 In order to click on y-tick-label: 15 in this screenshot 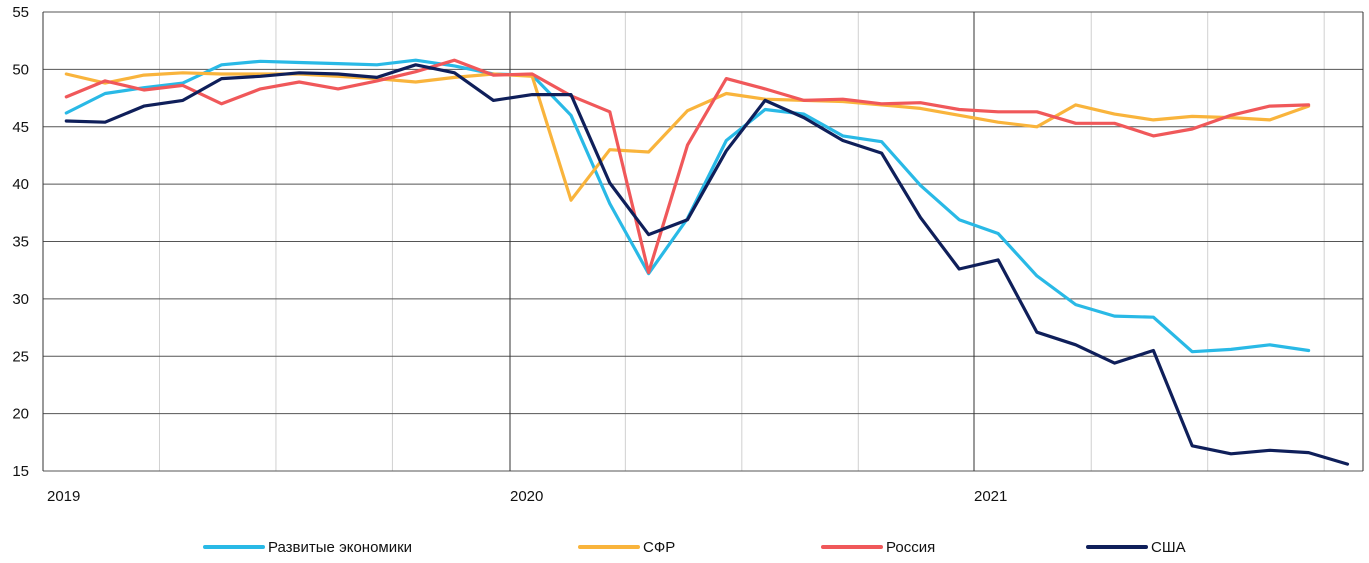, I will do `click(20, 471)`.